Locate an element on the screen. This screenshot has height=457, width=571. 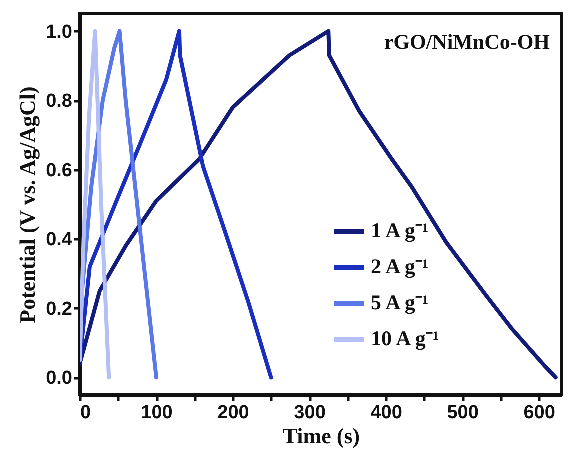
y-tick-label: 0.2 is located at coordinates (59, 309).